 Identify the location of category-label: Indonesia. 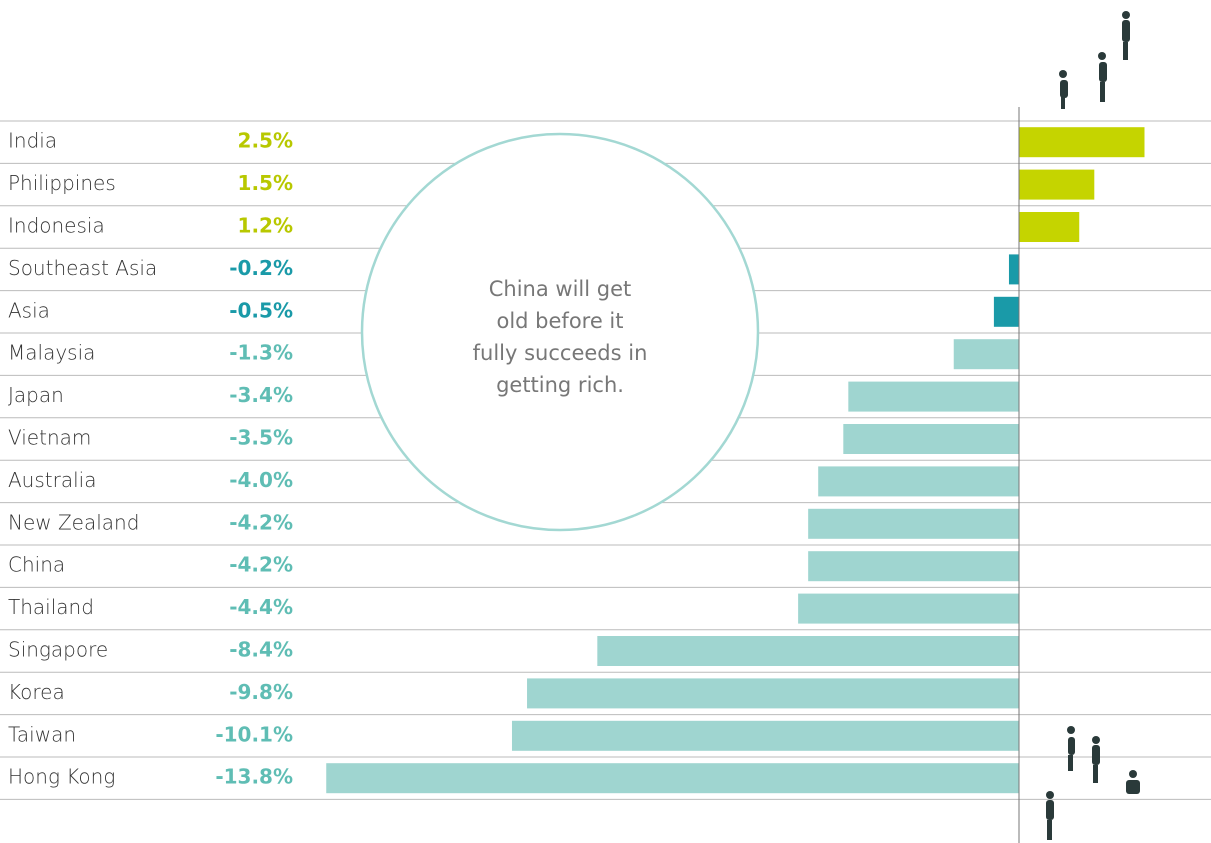
(56, 226).